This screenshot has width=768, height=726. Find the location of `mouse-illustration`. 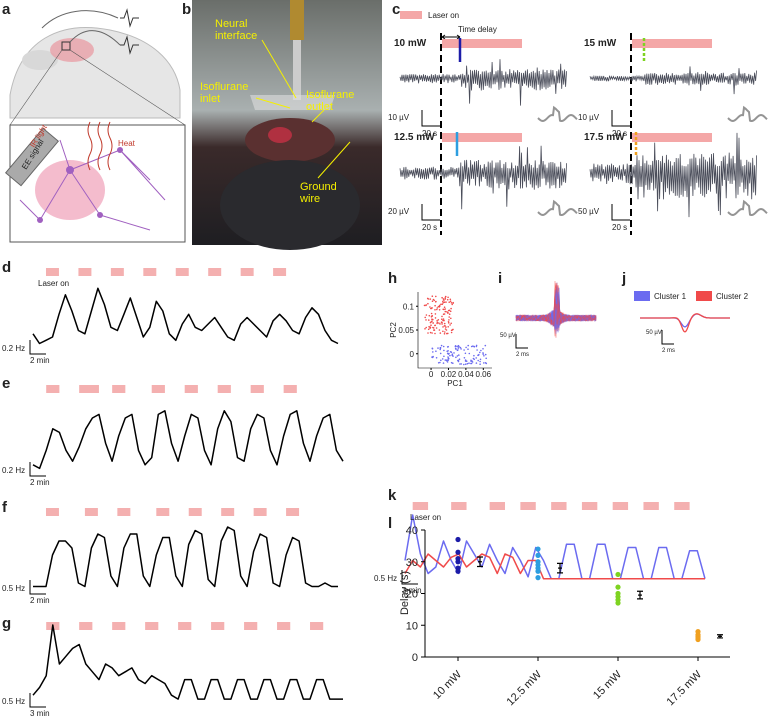

mouse-illustration is located at coordinates (95, 125).